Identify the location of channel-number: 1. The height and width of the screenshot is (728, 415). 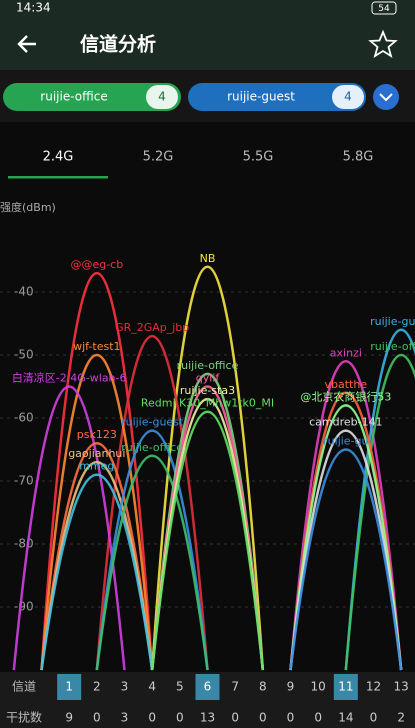
(69, 687).